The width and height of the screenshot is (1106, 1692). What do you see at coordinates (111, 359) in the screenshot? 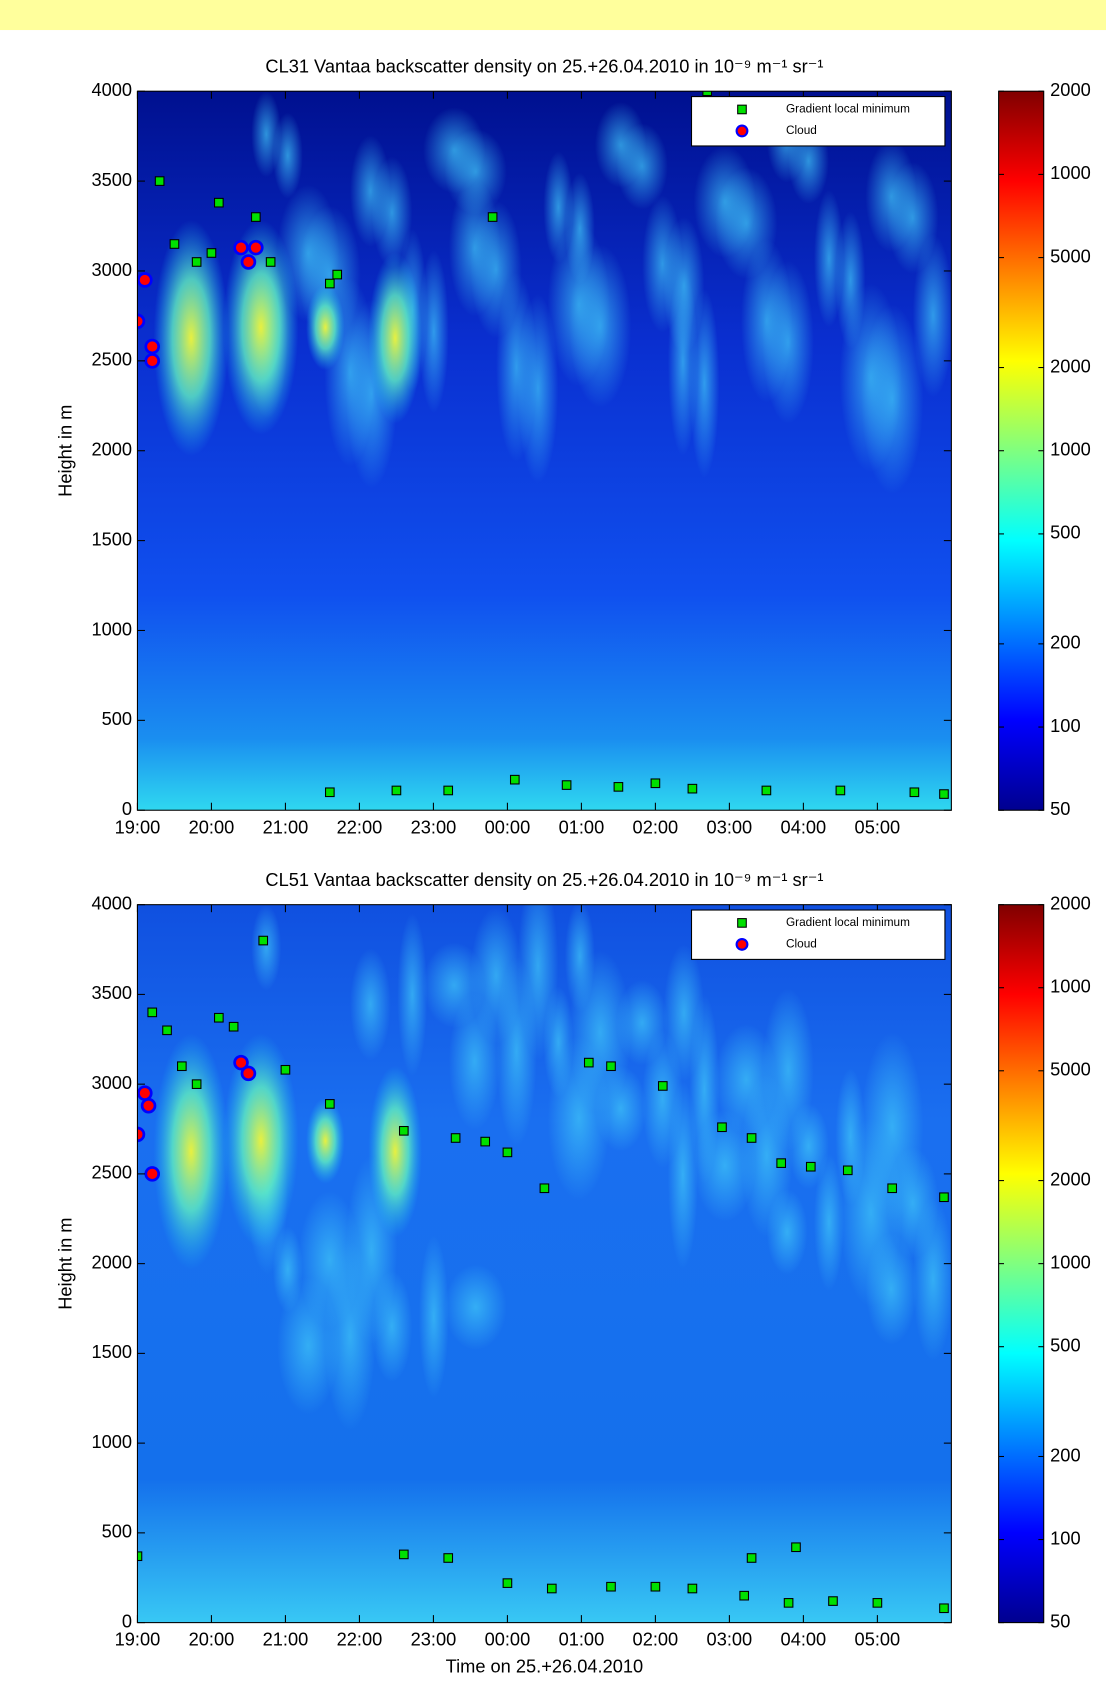
I see `y-tick-label: 2500` at bounding box center [111, 359].